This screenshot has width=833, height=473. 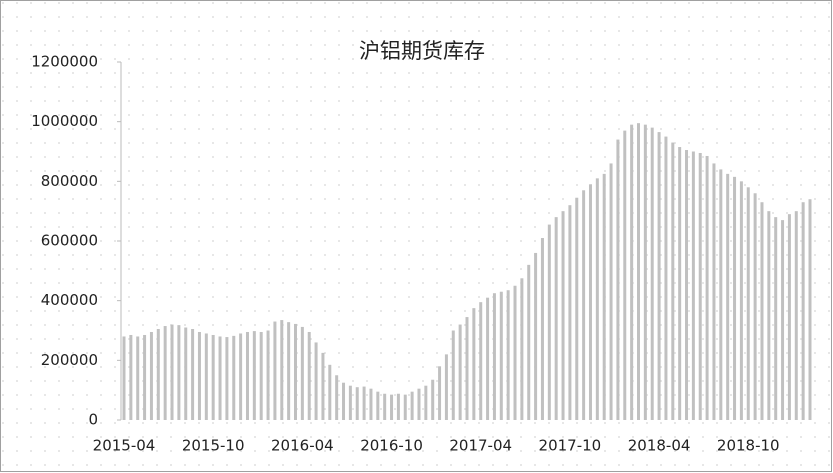 I want to click on y-tick-label: 800000, so click(x=69, y=181).